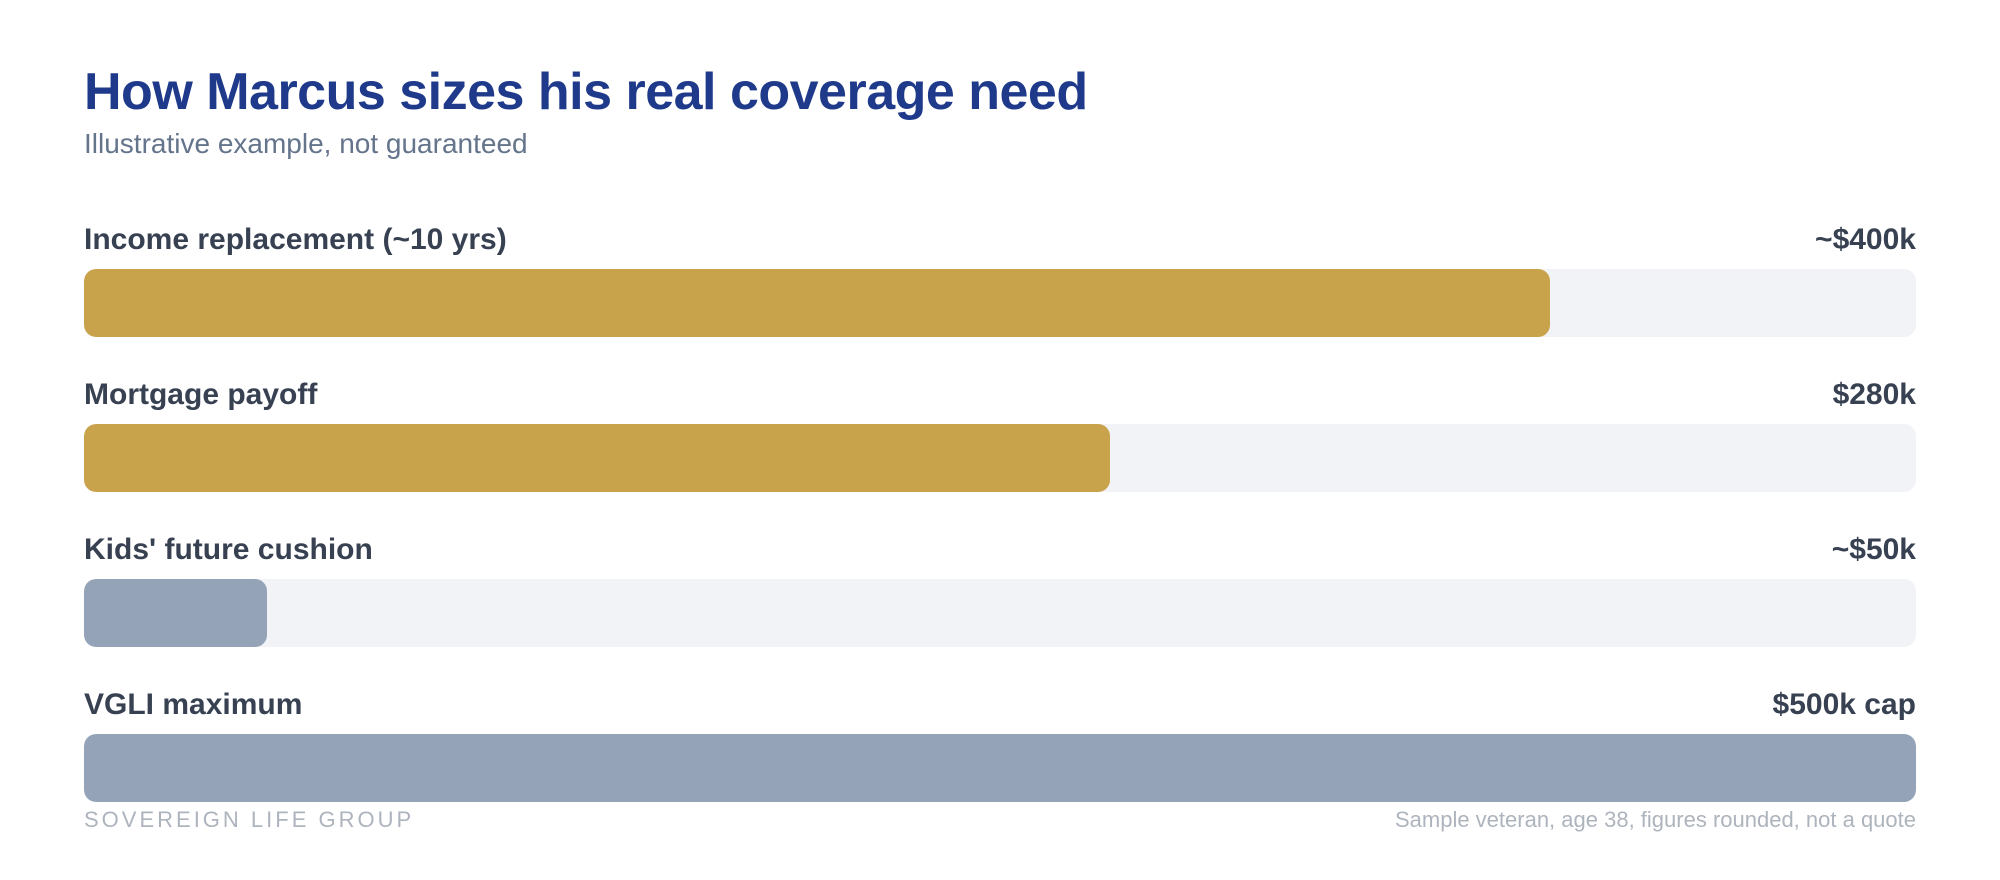 This screenshot has width=2000, height=880. Describe the element at coordinates (201, 394) in the screenshot. I see `bar-label: Mortgage payoff` at that location.